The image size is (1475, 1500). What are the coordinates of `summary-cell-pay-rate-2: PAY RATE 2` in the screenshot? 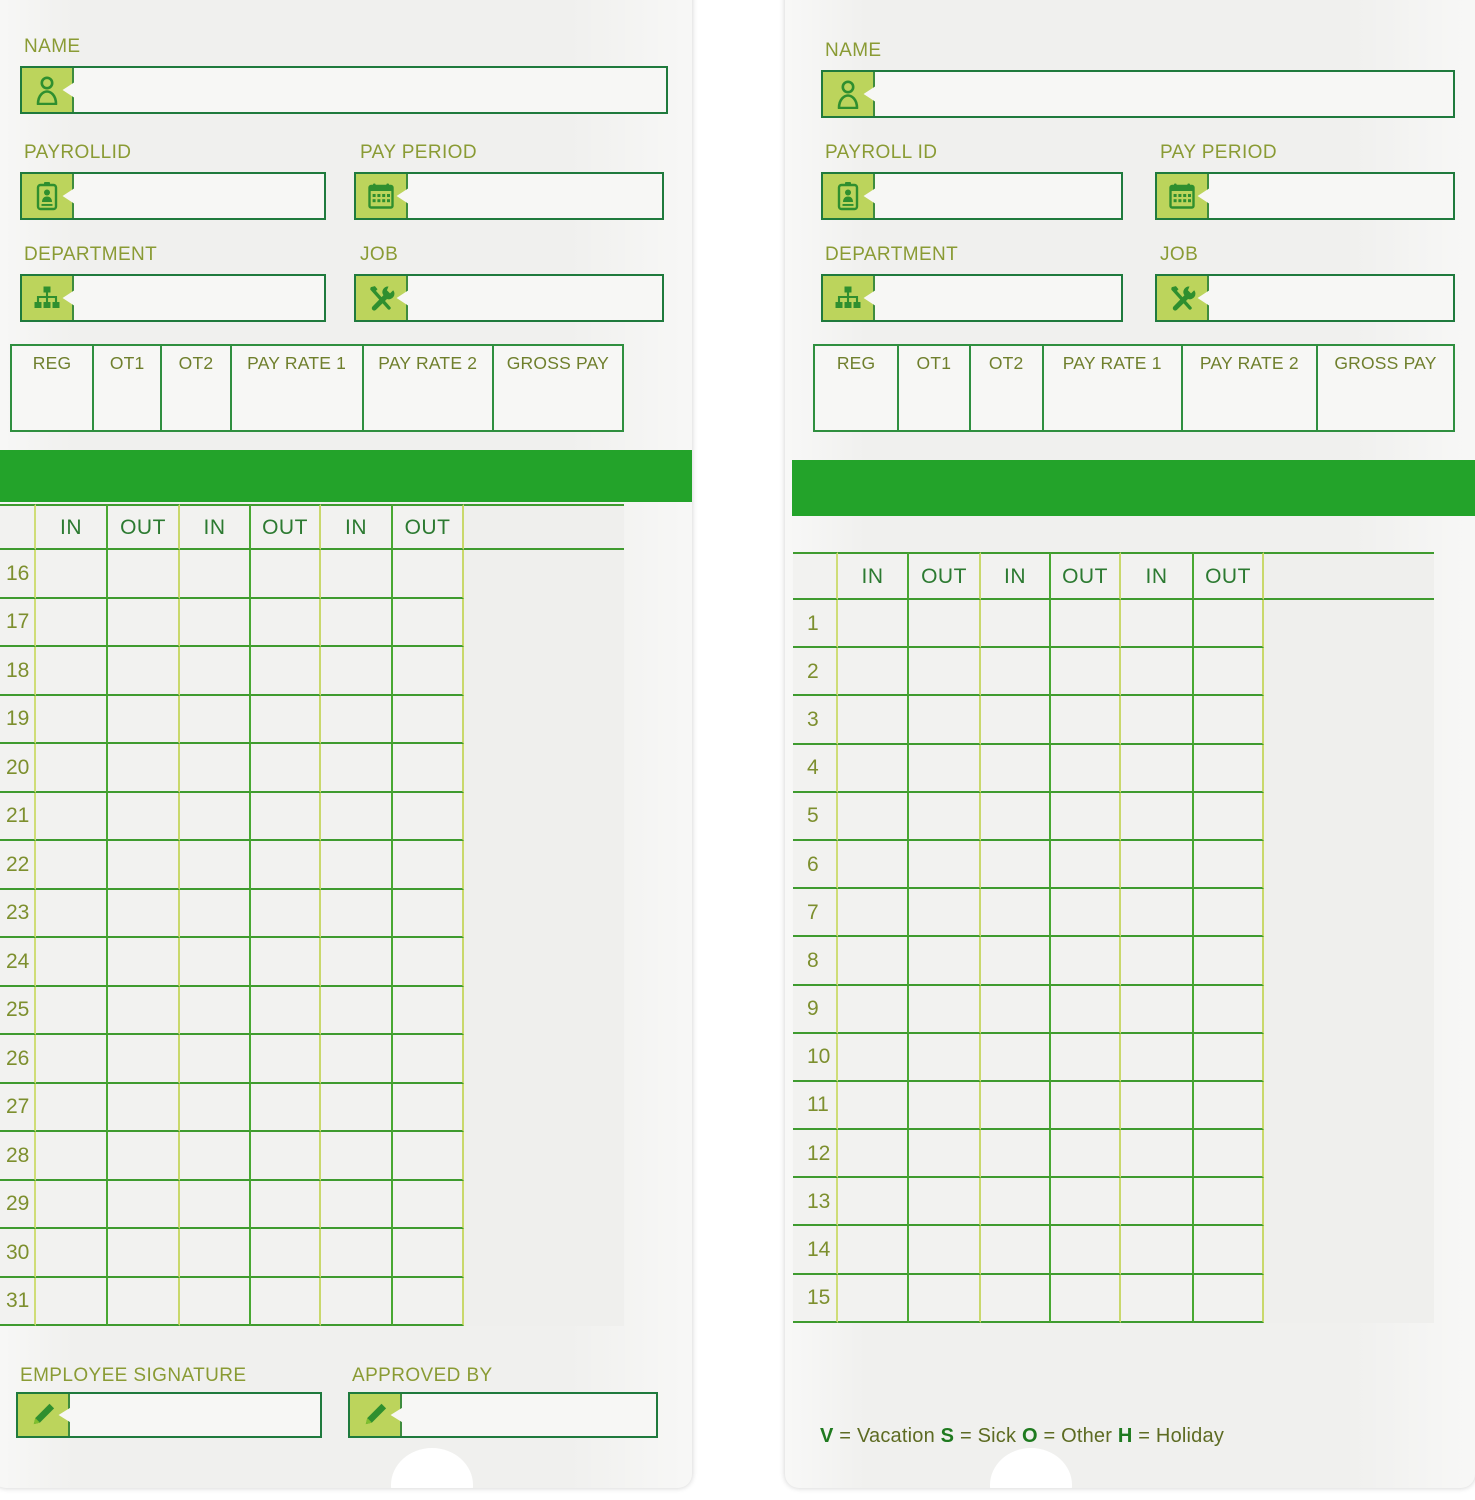 It's located at (429, 388).